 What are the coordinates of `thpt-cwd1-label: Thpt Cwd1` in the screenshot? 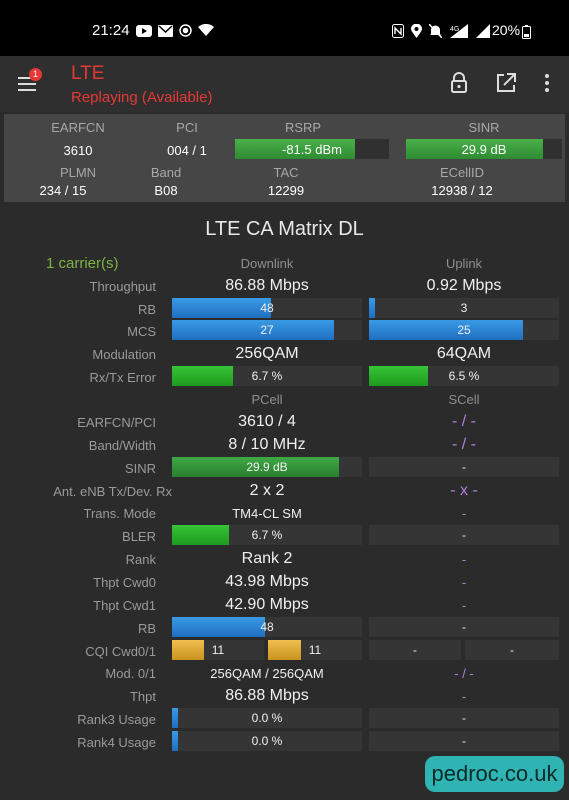 It's located at (124, 605).